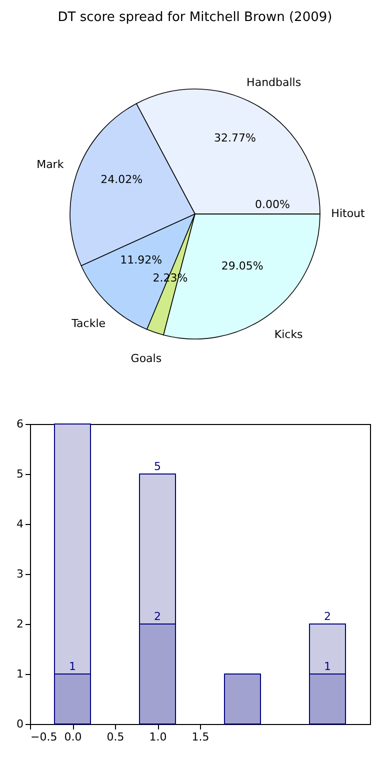 This screenshot has width=390, height=780. Describe the element at coordinates (50, 164) in the screenshot. I see `slice-label: Mark` at that location.